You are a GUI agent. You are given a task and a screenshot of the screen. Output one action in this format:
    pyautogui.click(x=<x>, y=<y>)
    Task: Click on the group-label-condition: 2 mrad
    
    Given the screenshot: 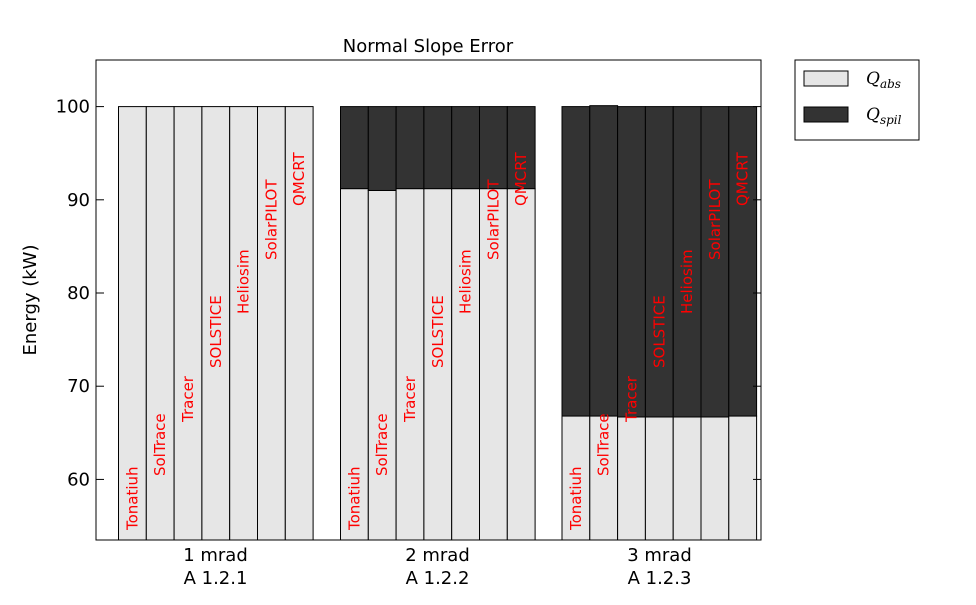 What is the action you would take?
    pyautogui.click(x=437, y=555)
    